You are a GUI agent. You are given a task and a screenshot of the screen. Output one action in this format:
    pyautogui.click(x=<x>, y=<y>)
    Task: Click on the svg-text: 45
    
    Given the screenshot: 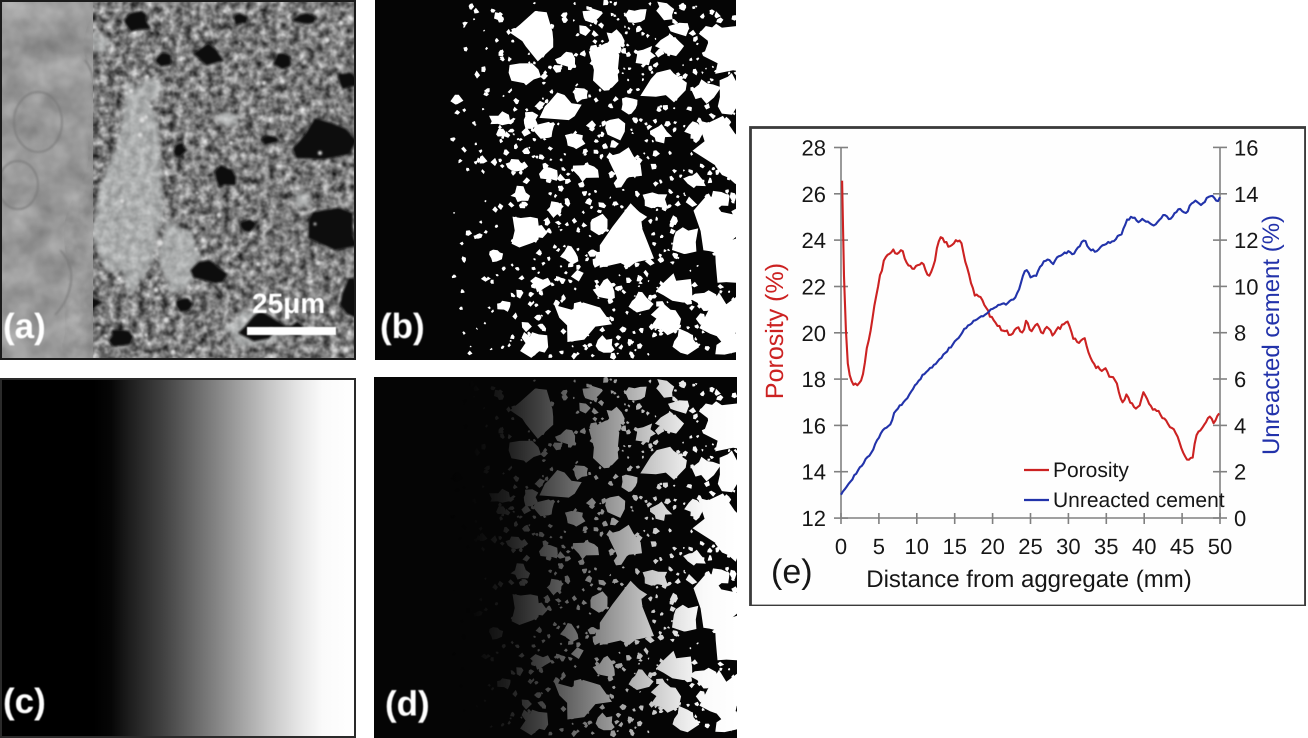 What is the action you would take?
    pyautogui.click(x=1182, y=546)
    